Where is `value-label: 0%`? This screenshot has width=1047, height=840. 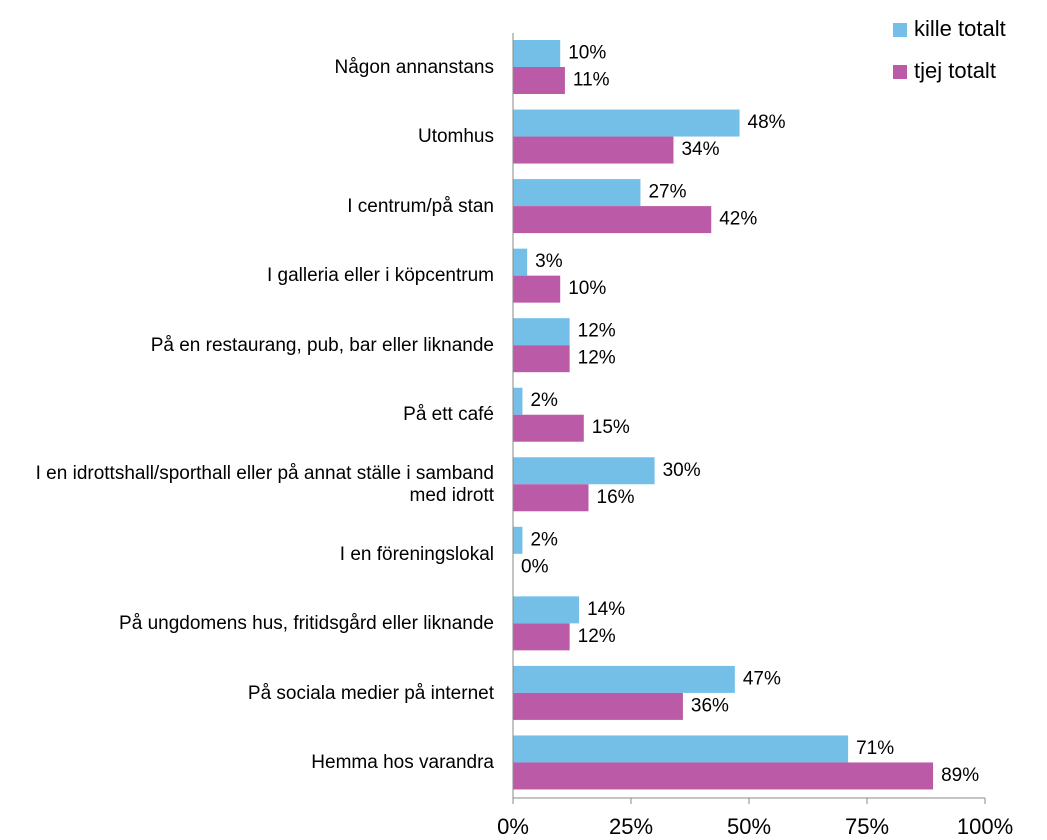
value-label: 0% is located at coordinates (535, 566).